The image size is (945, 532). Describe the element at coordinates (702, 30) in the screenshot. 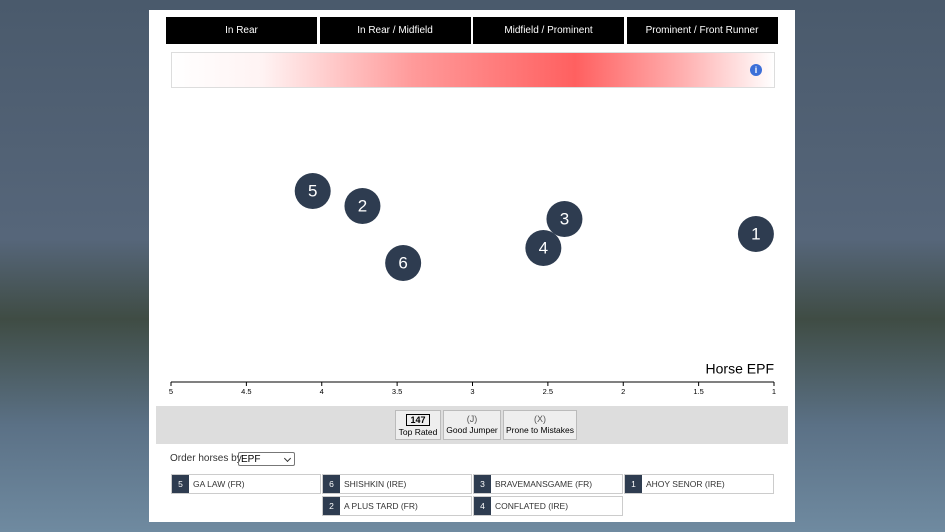

I see `tab: Prominent / Front Runner` at that location.